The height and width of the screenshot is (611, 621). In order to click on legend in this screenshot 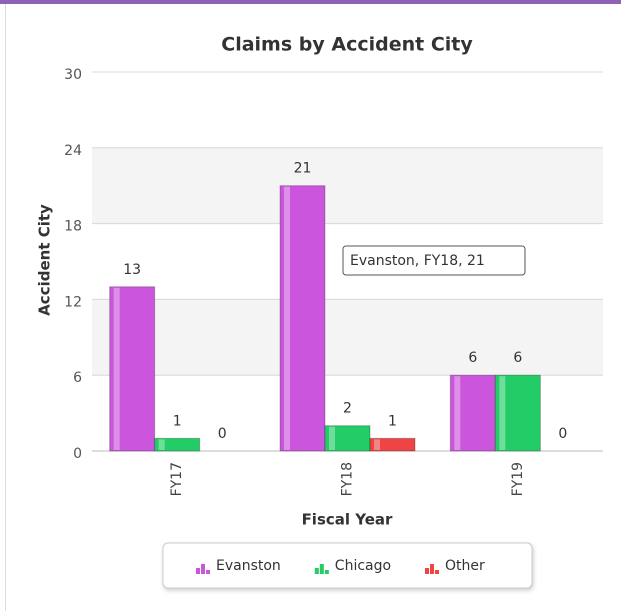, I will do `click(347, 565)`.